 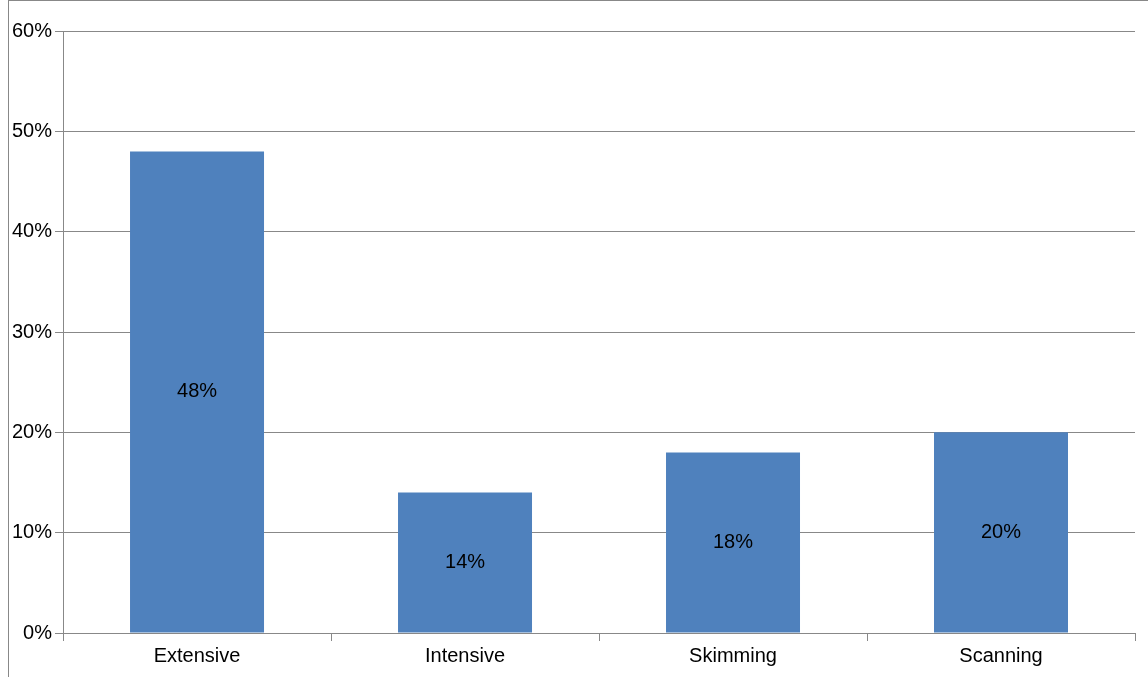 I want to click on data-label: 14%, so click(x=465, y=561).